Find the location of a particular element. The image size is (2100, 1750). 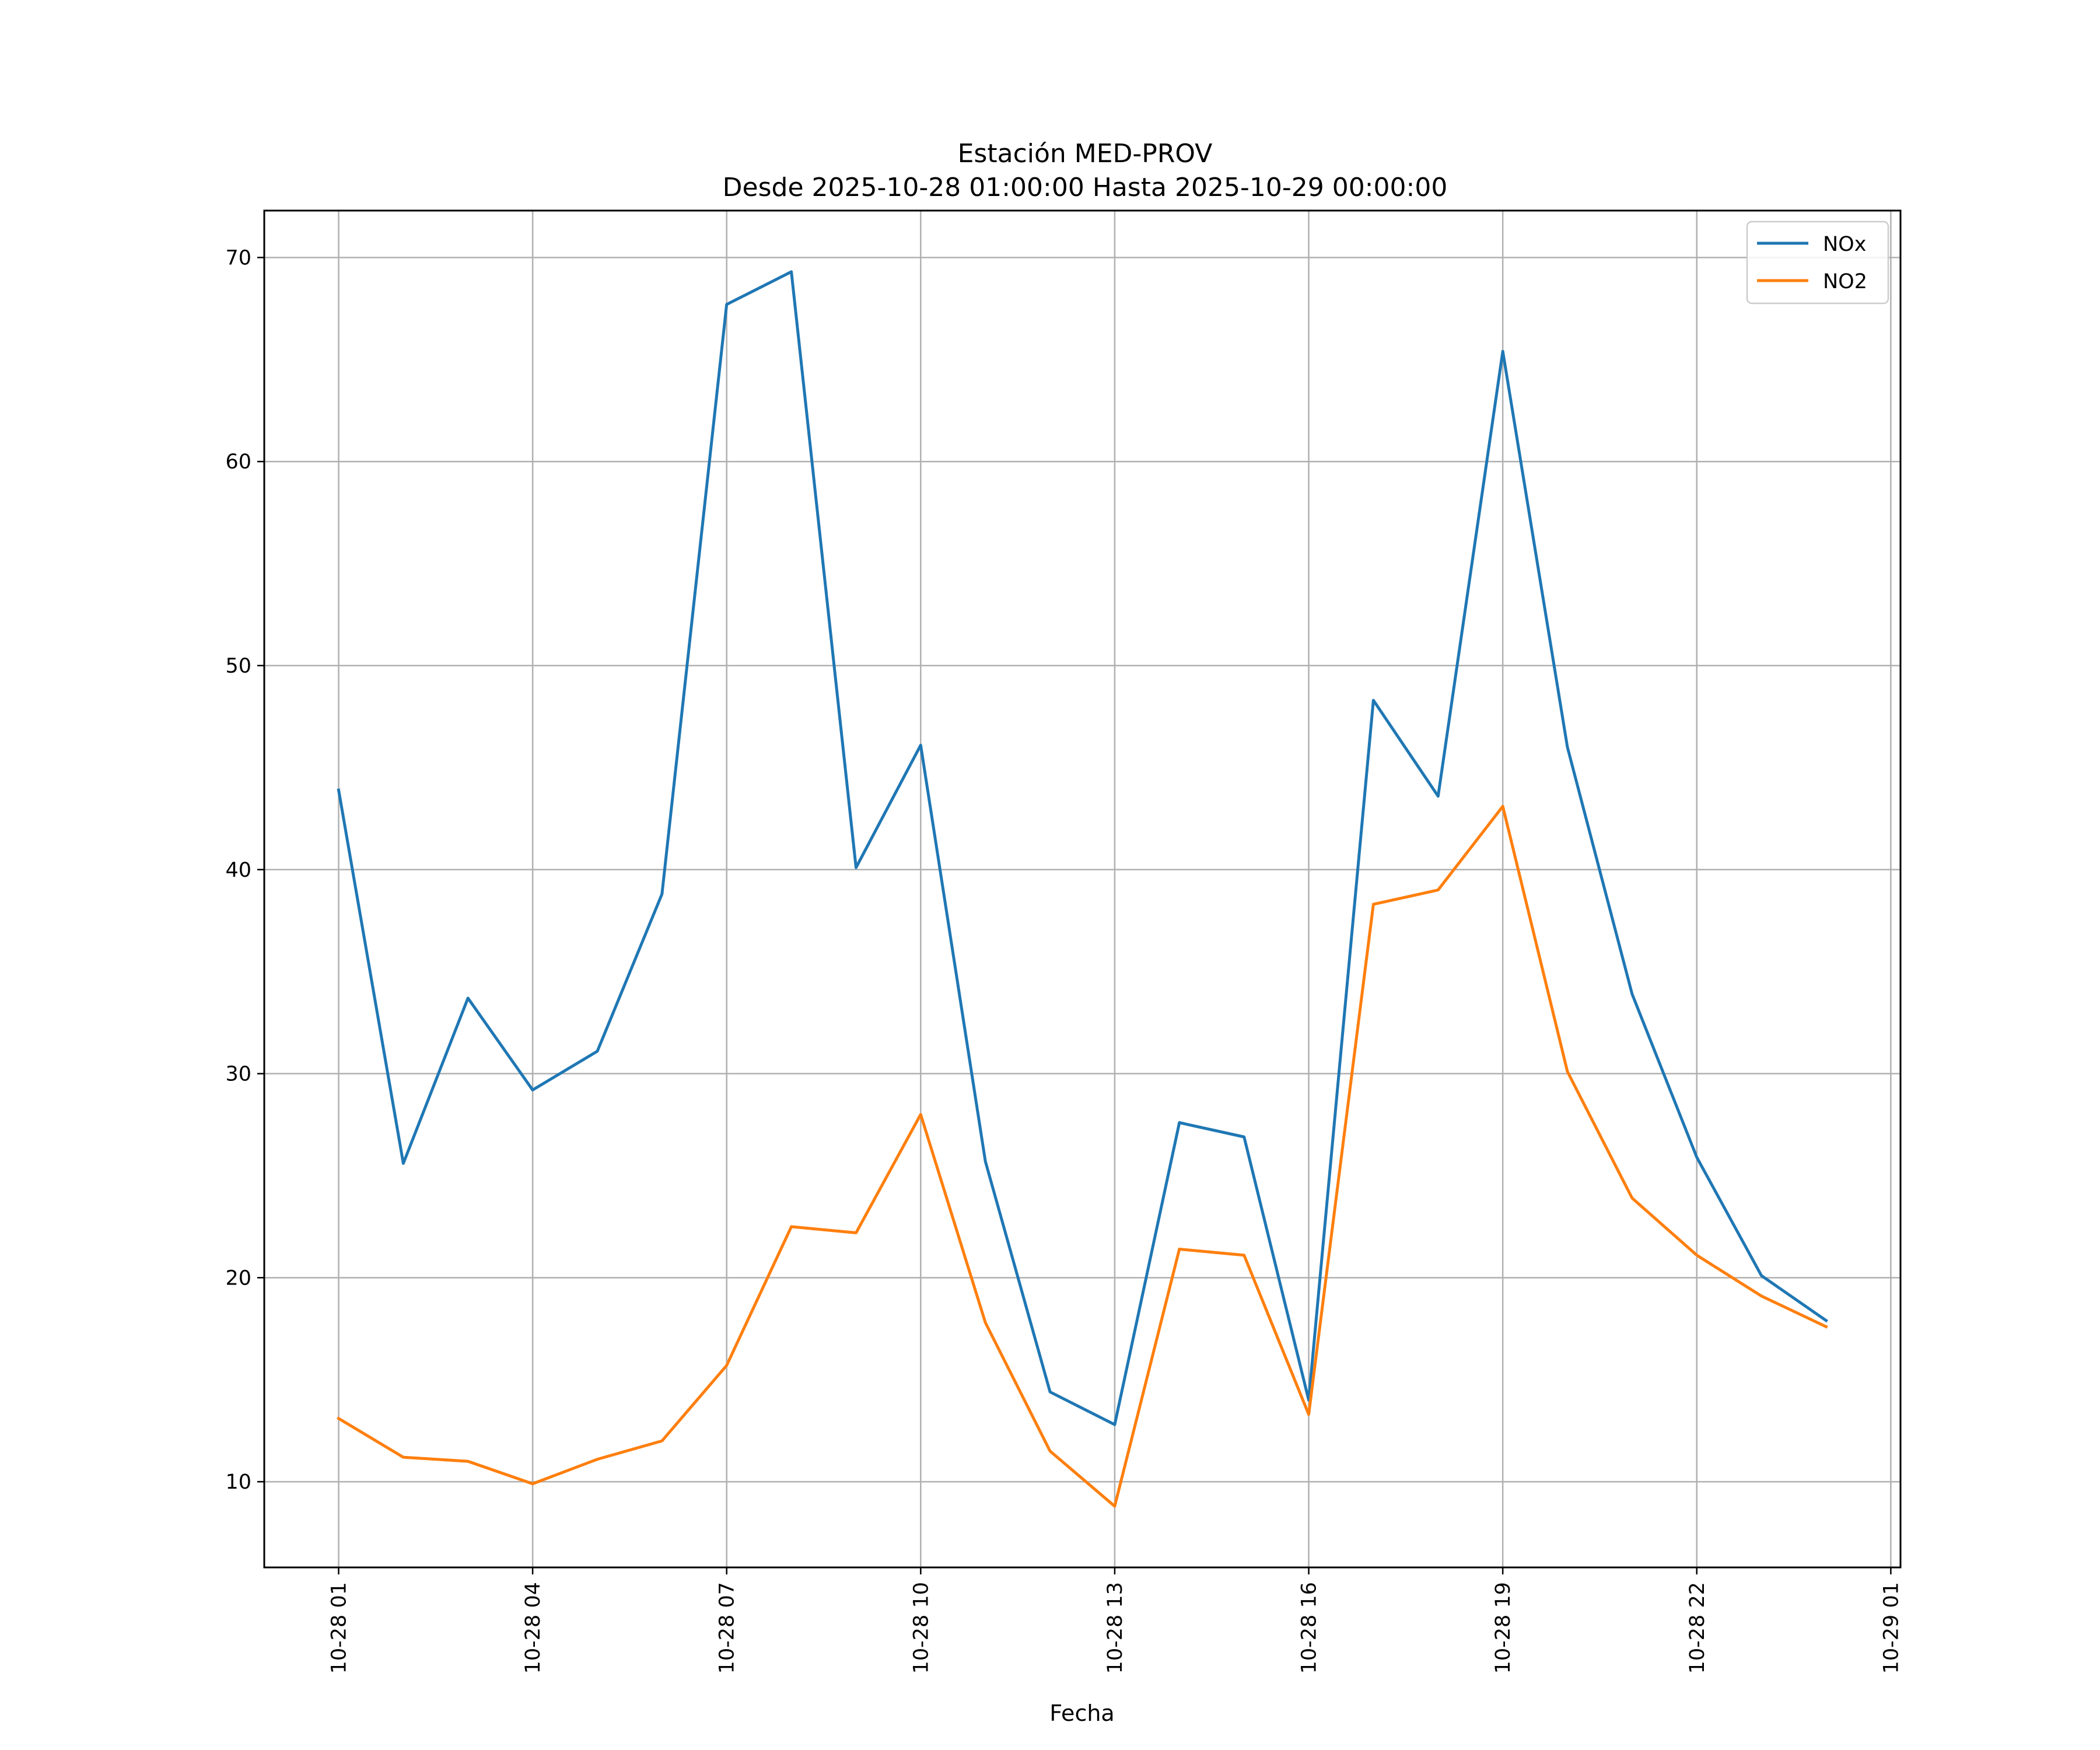

x-tick-label: 10-28 07 is located at coordinates (727, 1628).